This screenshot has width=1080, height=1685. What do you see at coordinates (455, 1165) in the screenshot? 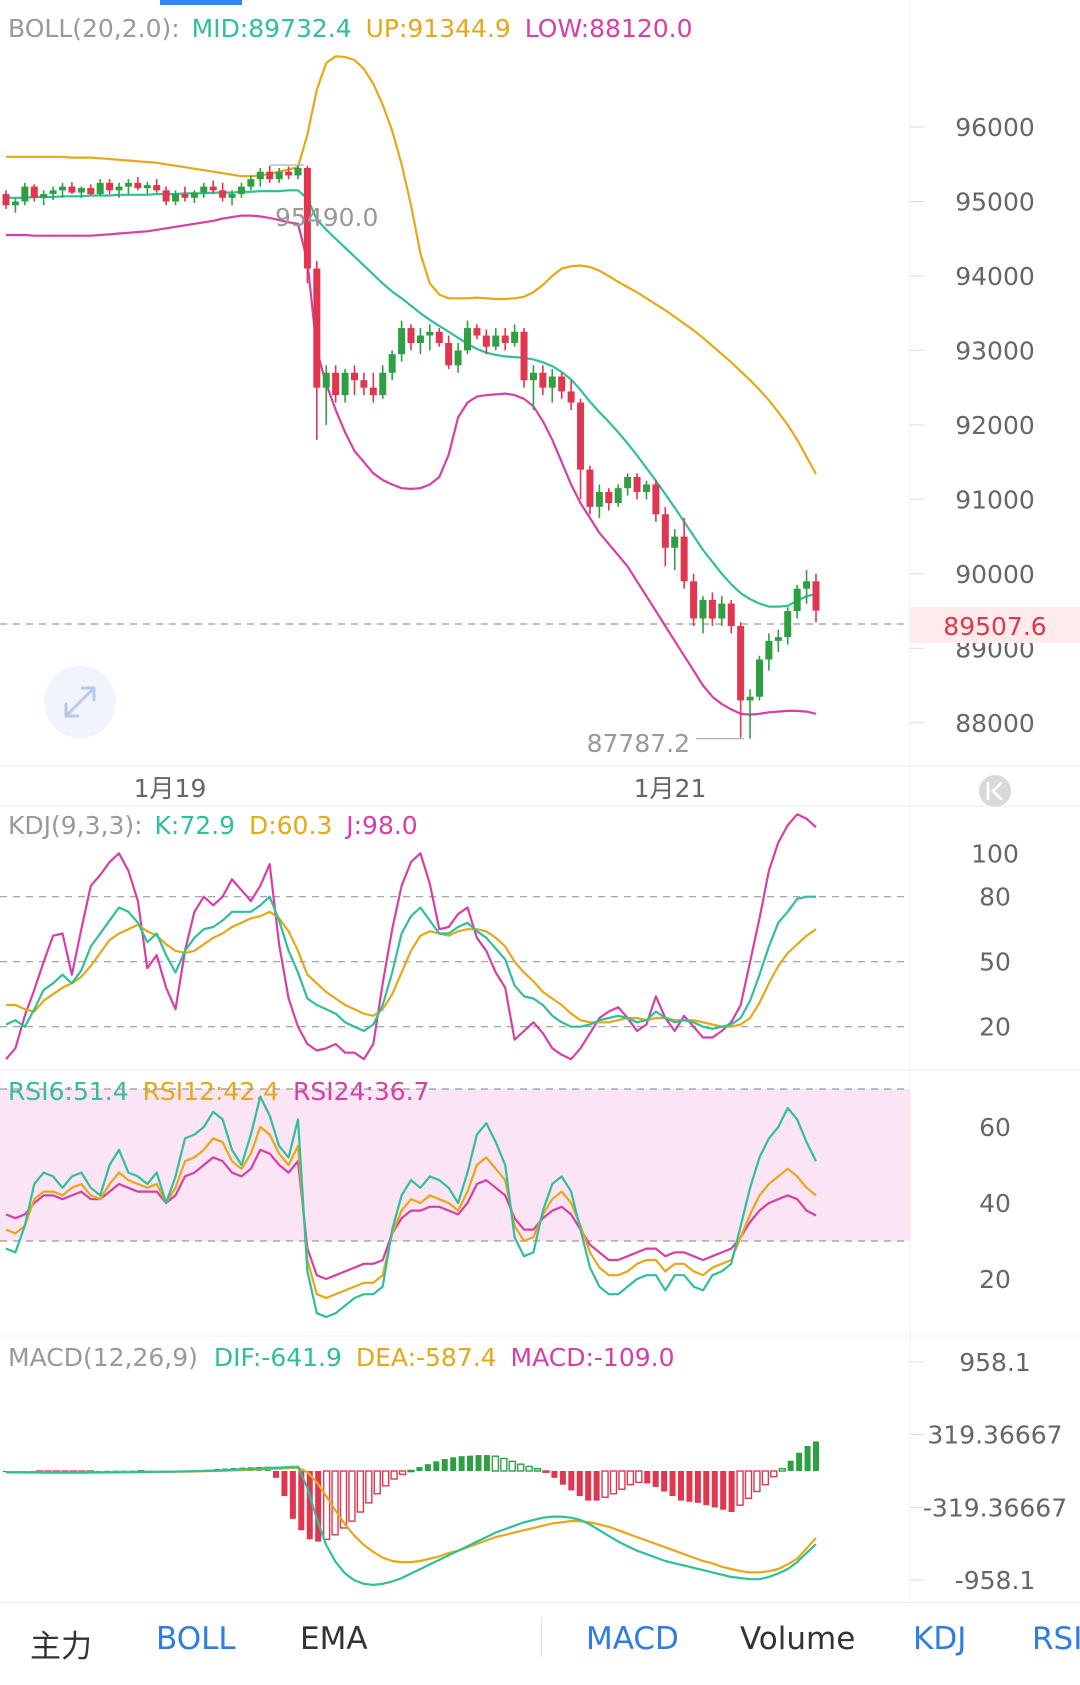
I see `rsi-band` at bounding box center [455, 1165].